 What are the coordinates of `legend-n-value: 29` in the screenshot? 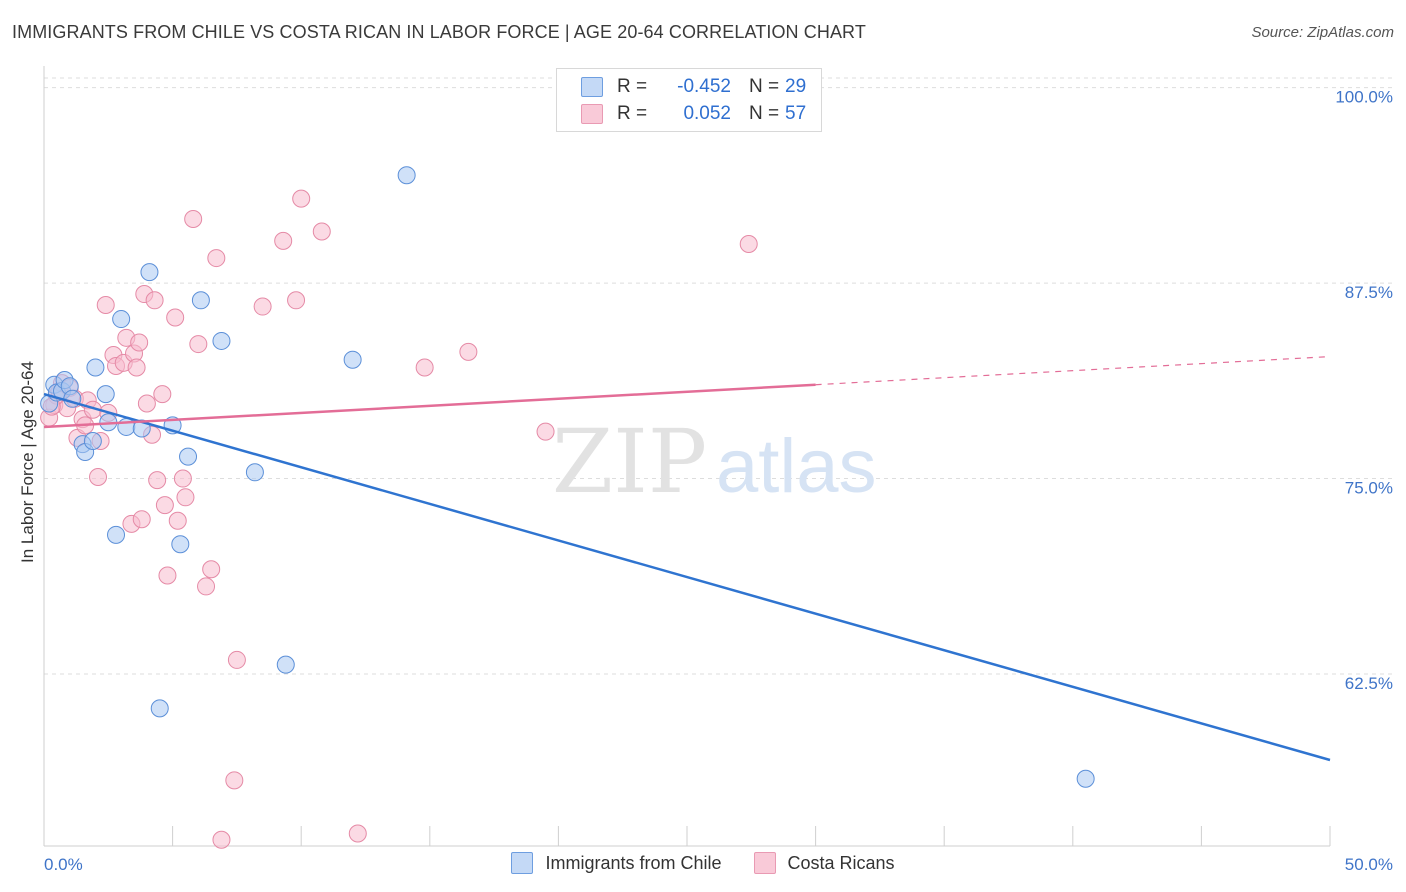 It's located at (796, 86).